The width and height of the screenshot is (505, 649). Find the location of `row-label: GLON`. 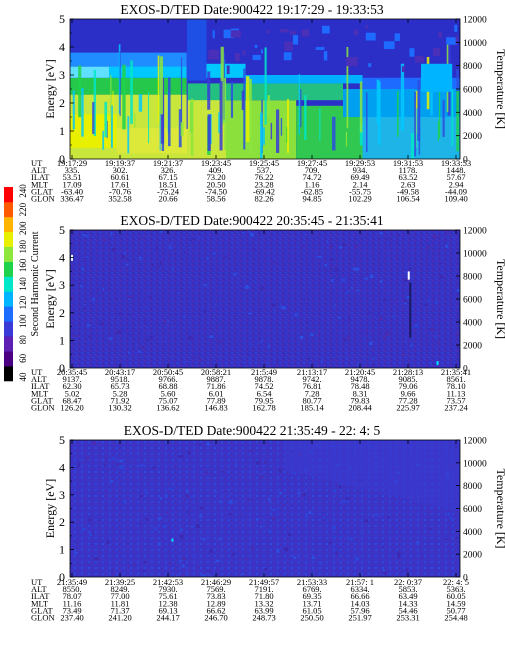

row-label: GLON is located at coordinates (43, 408).